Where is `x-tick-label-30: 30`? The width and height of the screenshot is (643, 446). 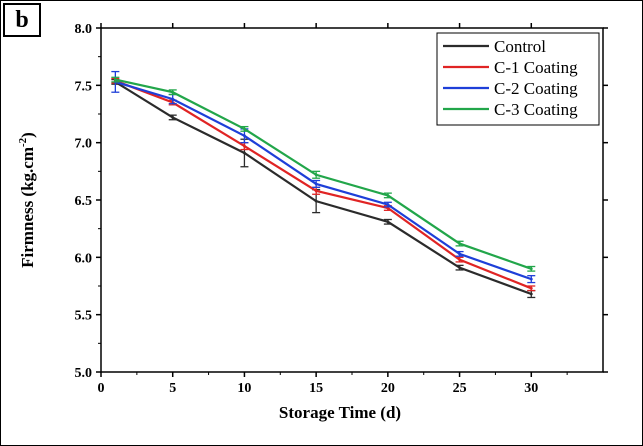 x-tick-label-30: 30 is located at coordinates (531, 388).